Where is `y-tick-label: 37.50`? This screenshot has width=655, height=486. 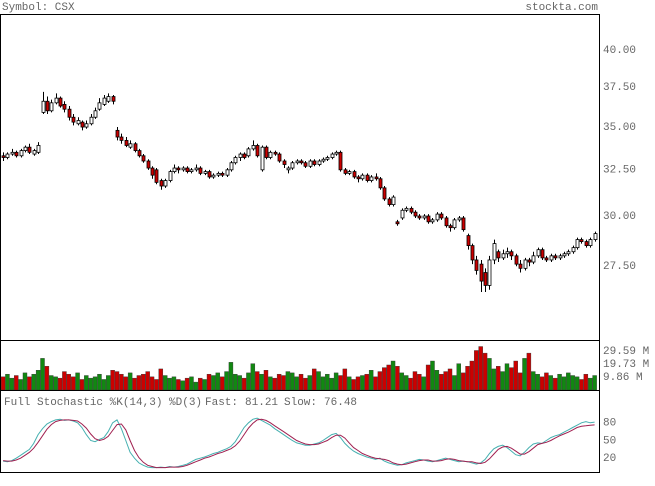 y-tick-label: 37.50 is located at coordinates (619, 88).